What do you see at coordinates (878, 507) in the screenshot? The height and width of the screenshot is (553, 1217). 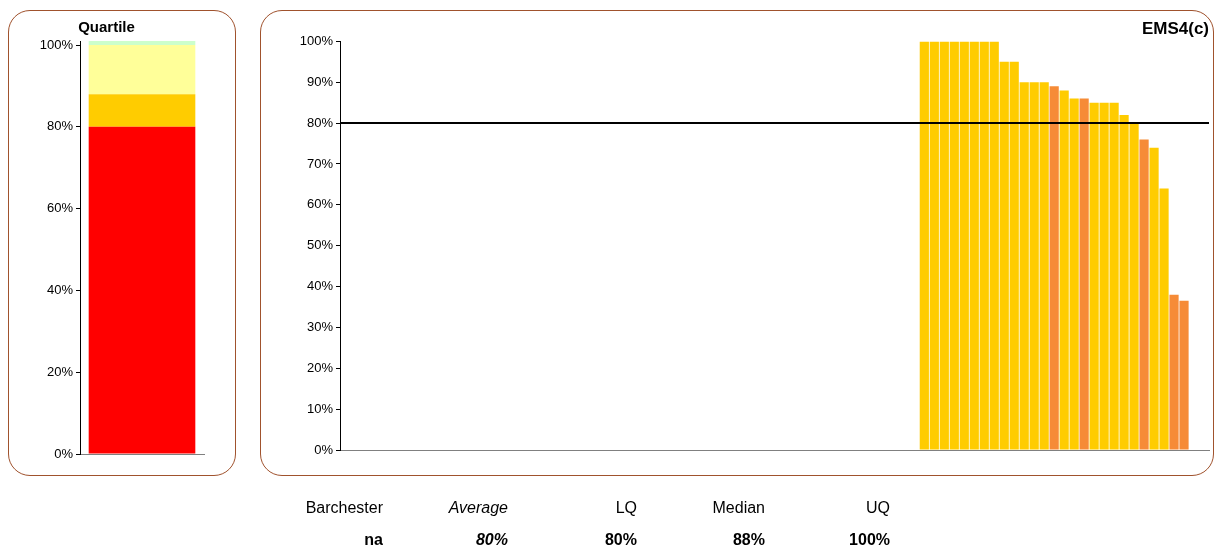 I see `text: UQ` at bounding box center [878, 507].